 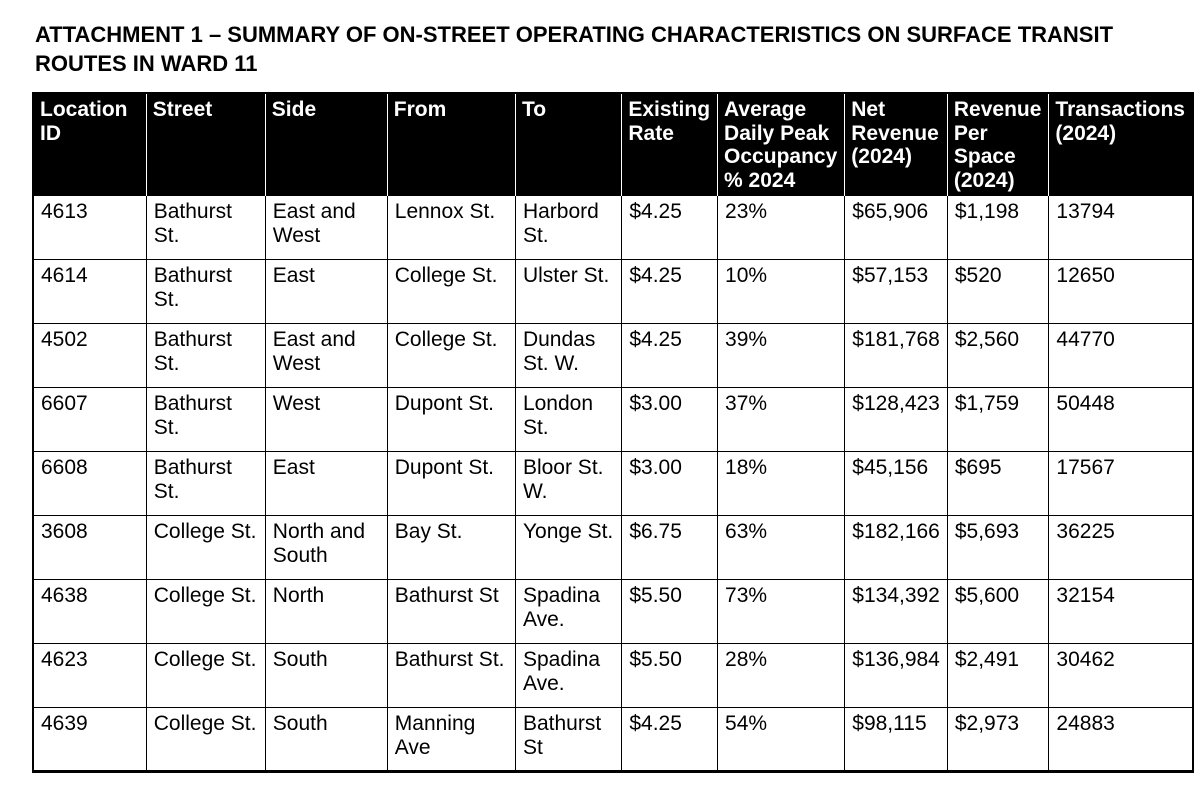 I want to click on cell-existing-rate: $5.50, so click(x=670, y=612).